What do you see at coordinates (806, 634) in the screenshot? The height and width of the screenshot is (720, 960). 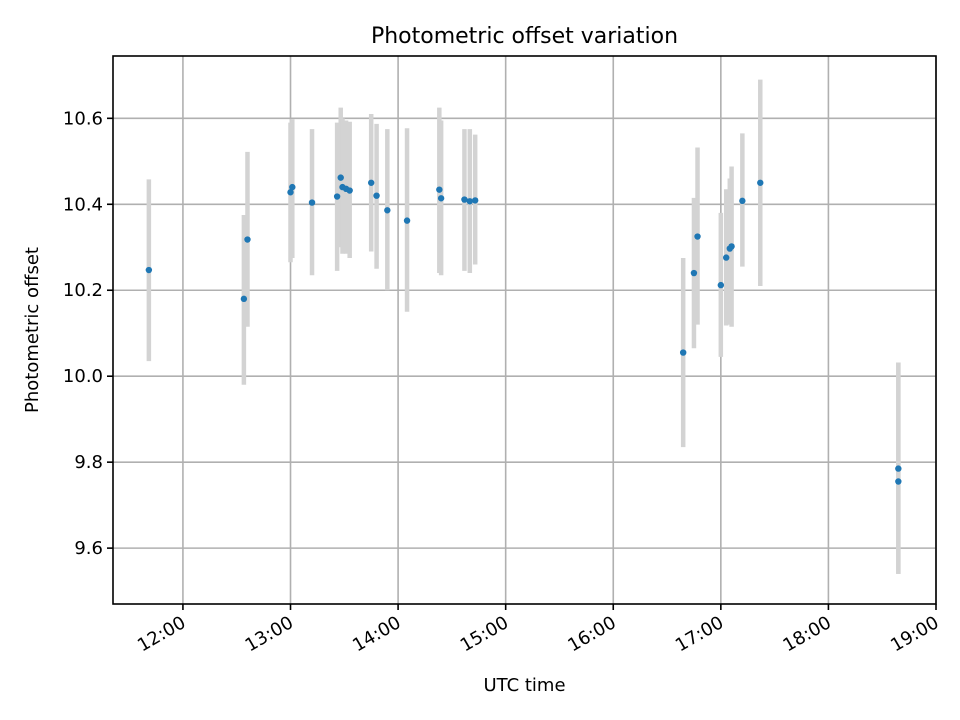 I see `x-tick-label: 18:00` at bounding box center [806, 634].